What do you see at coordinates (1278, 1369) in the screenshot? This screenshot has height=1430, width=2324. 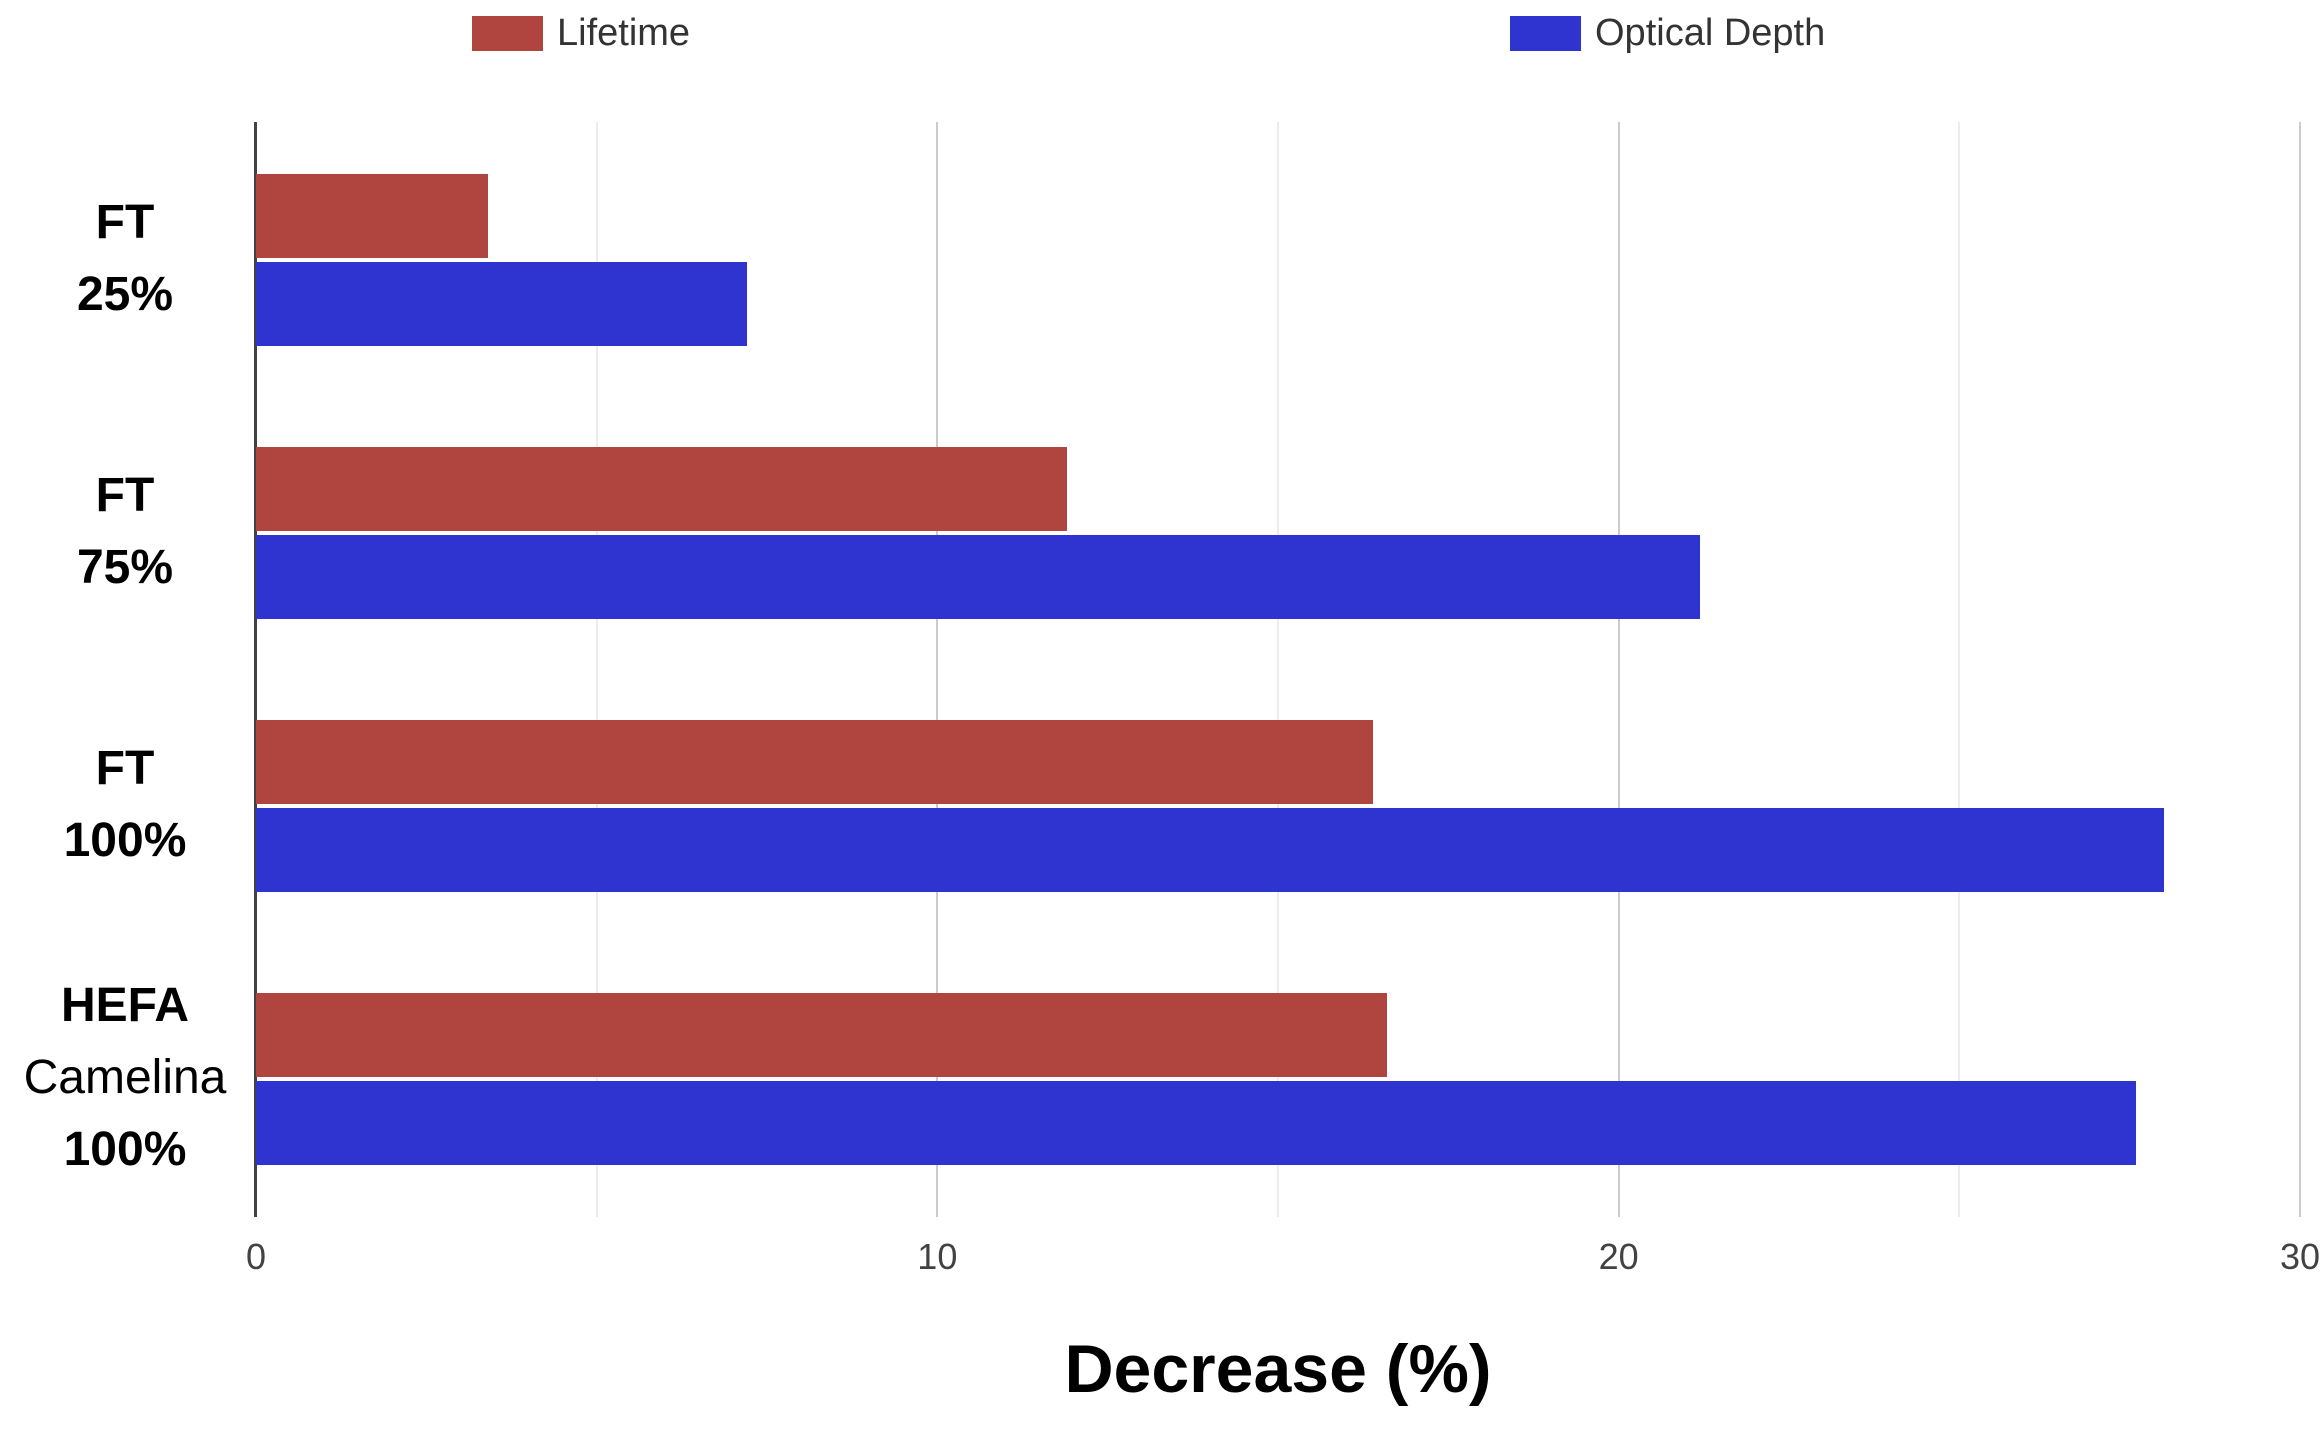 I see `x-axis-title: Decrease (%)` at bounding box center [1278, 1369].